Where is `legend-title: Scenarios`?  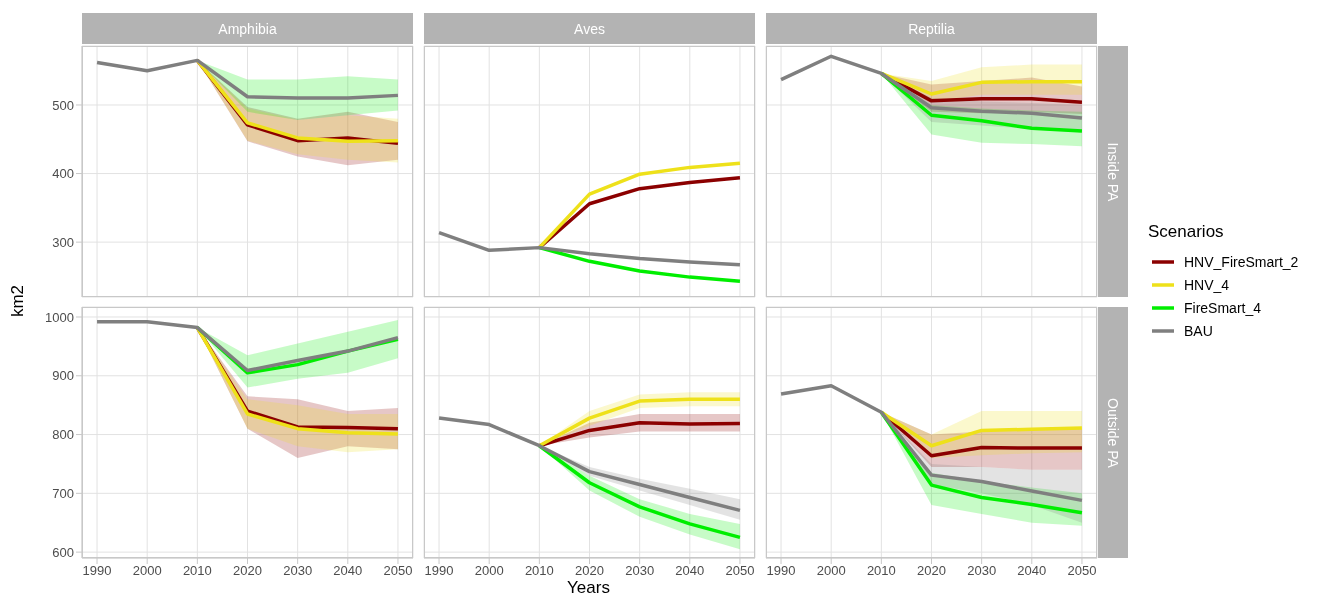
legend-title: Scenarios is located at coordinates (1186, 232).